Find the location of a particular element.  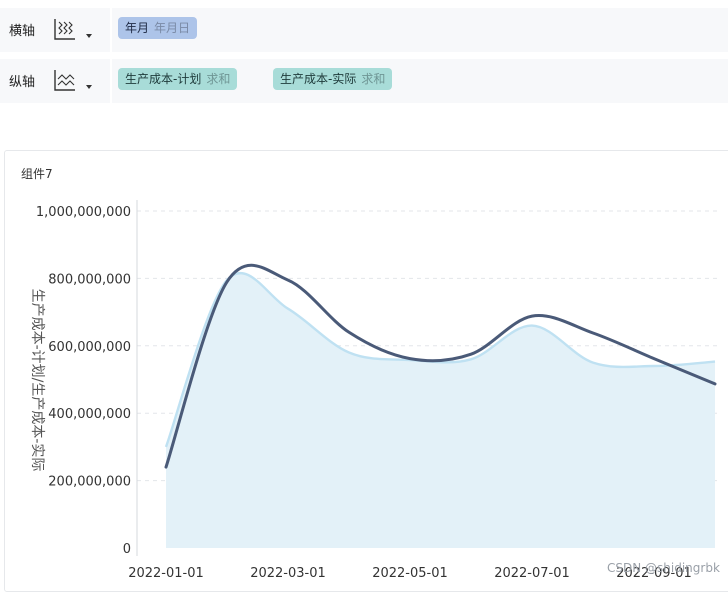

x-tick-label: 2022-09-01 is located at coordinates (654, 573).